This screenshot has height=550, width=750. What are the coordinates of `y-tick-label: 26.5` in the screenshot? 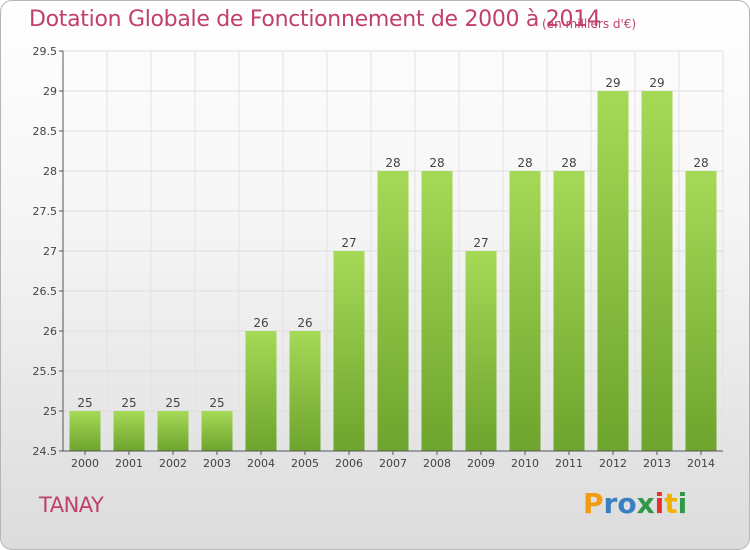 It's located at (45, 291).